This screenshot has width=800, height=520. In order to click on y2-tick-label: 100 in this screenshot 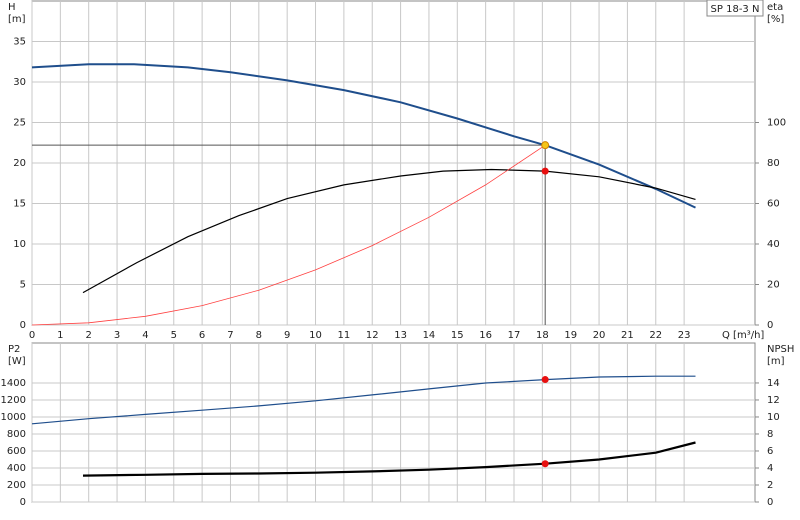, I will do `click(776, 123)`.